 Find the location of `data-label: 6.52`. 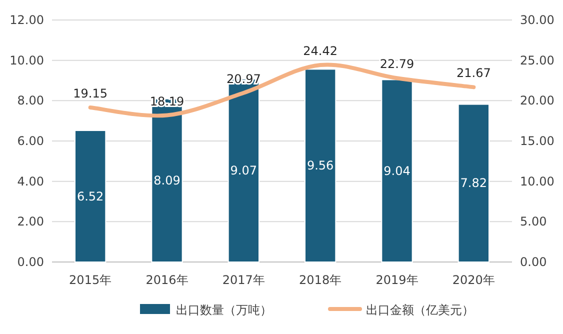

data-label: 6.52 is located at coordinates (90, 196).